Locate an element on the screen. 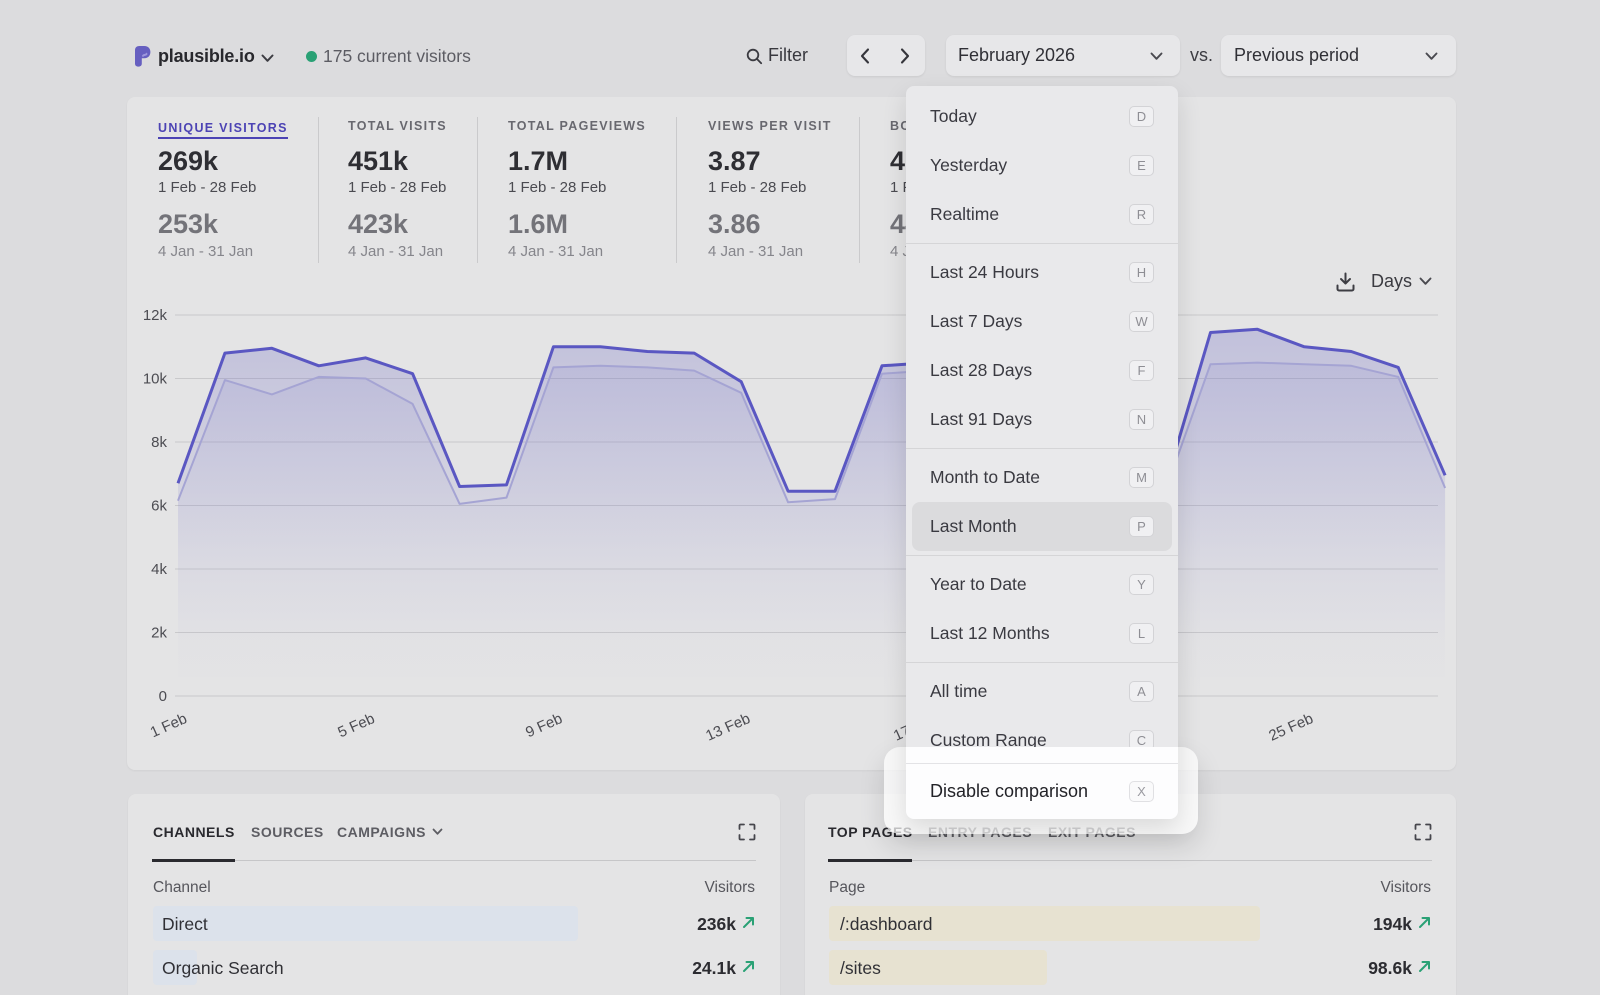 The height and width of the screenshot is (995, 1600). svg-text: 8k is located at coordinates (159, 442).